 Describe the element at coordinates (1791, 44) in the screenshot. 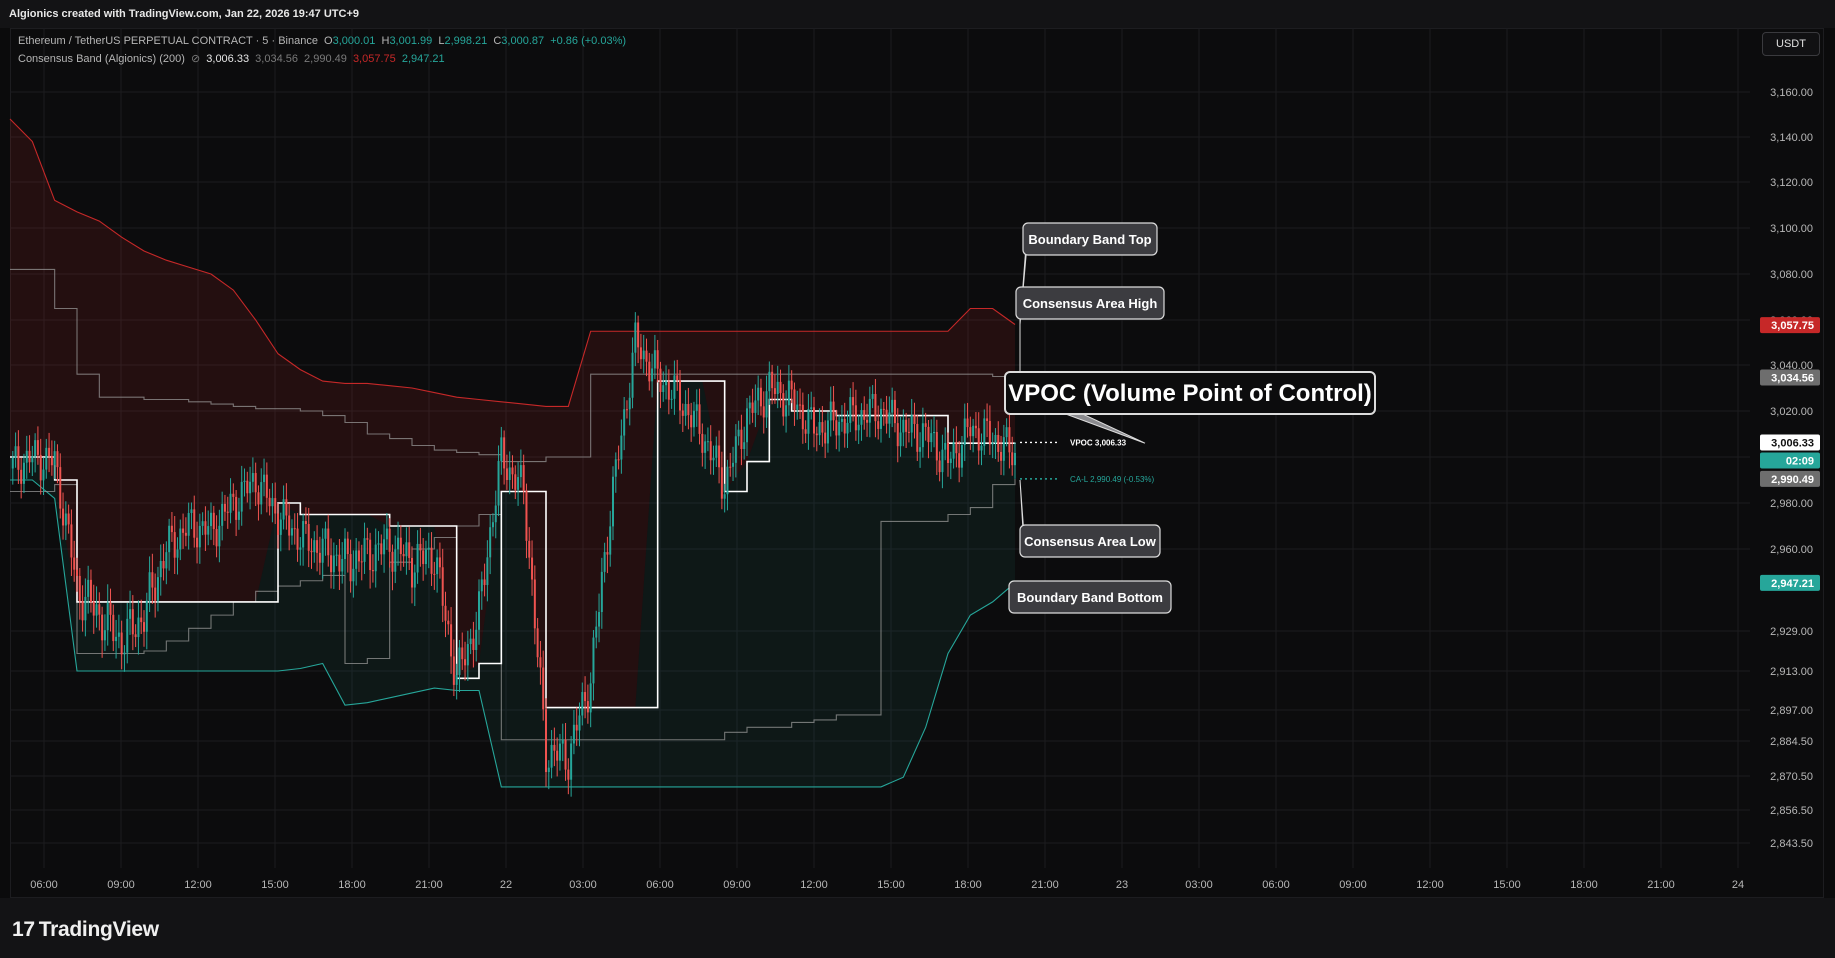

I see `currency-button: USDT` at that location.